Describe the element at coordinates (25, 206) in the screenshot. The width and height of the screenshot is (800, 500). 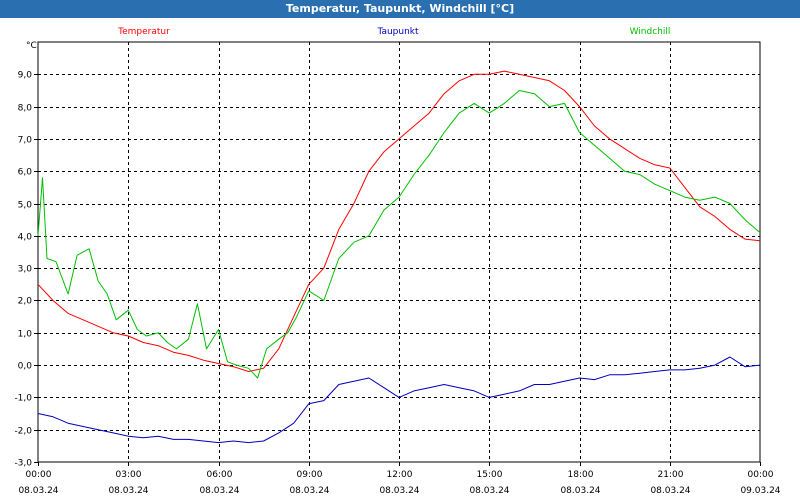
I see `y-tick-label: 5,0` at that location.